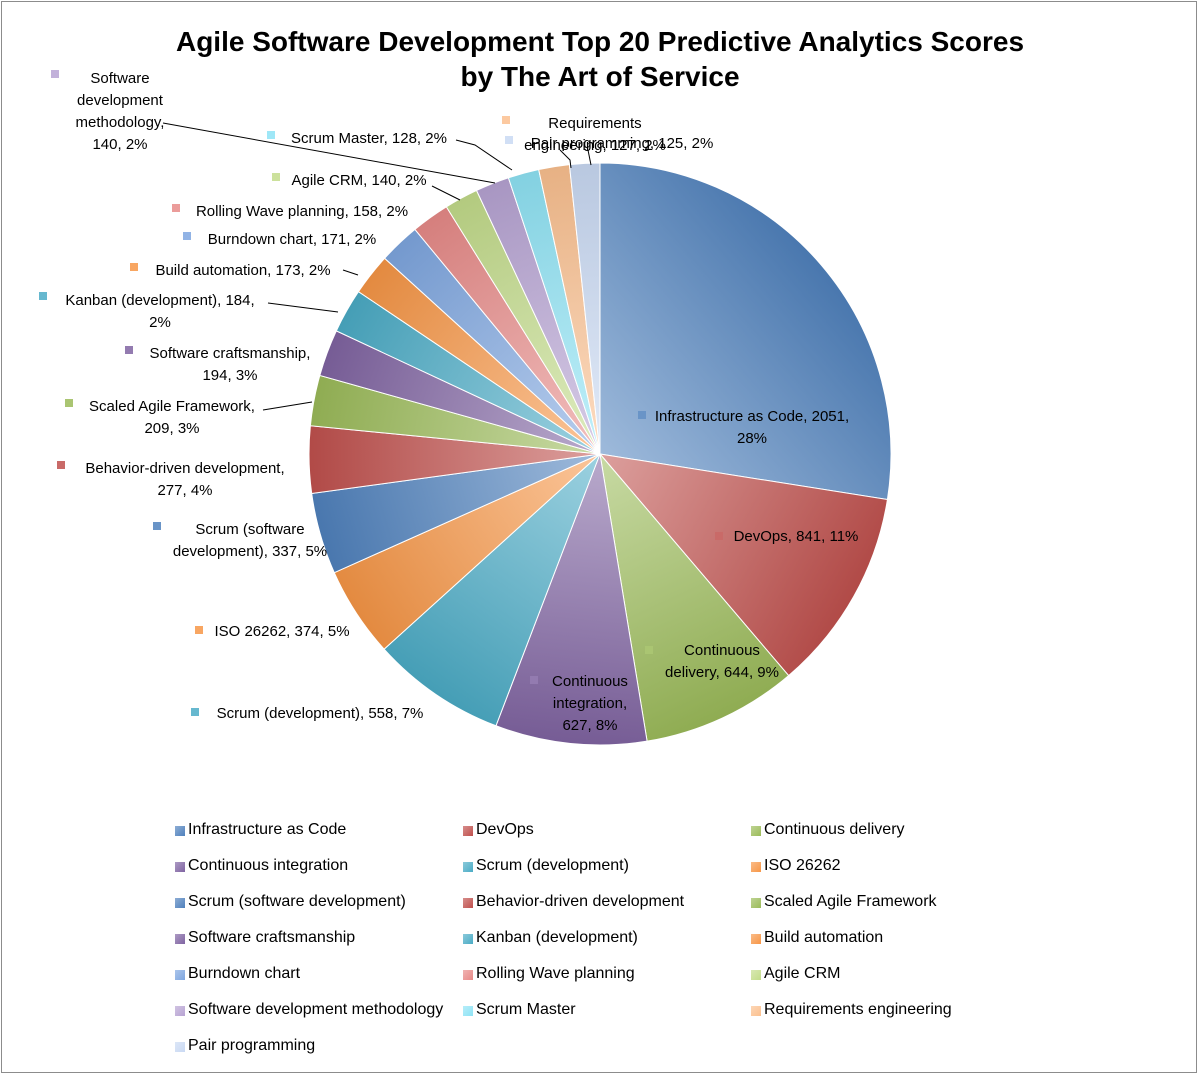 This screenshot has height=1076, width=1200. I want to click on leader-line-agile-crm, so click(446, 193).